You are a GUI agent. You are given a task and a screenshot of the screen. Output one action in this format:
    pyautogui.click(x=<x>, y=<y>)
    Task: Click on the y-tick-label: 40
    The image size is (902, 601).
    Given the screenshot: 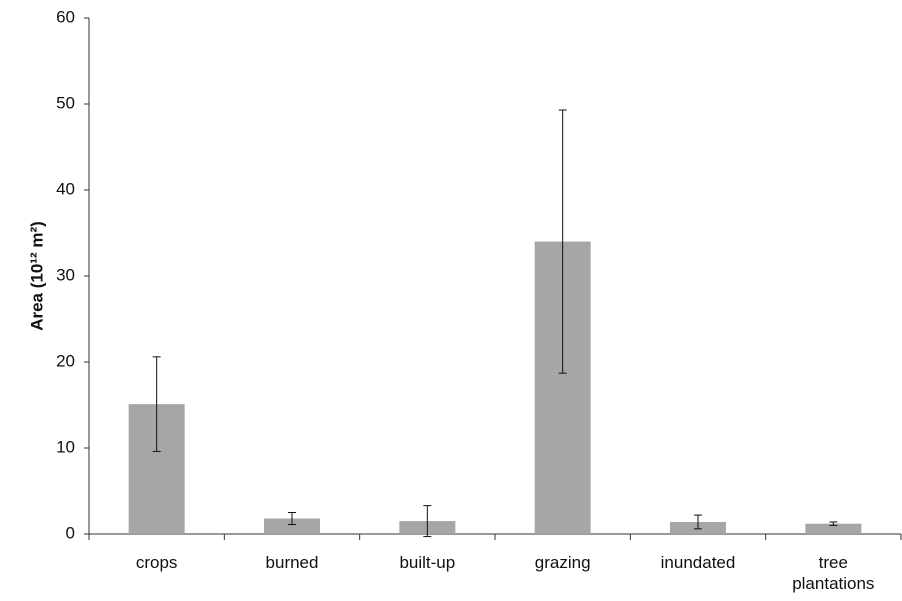 What is the action you would take?
    pyautogui.click(x=65, y=188)
    